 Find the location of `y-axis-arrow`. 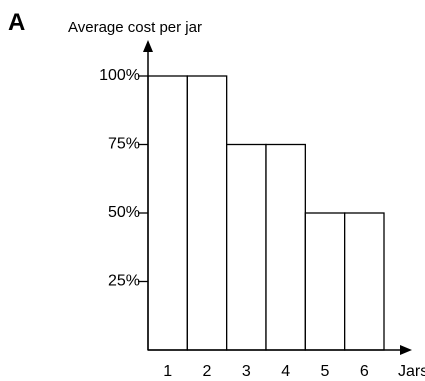

y-axis-arrow is located at coordinates (148, 46).